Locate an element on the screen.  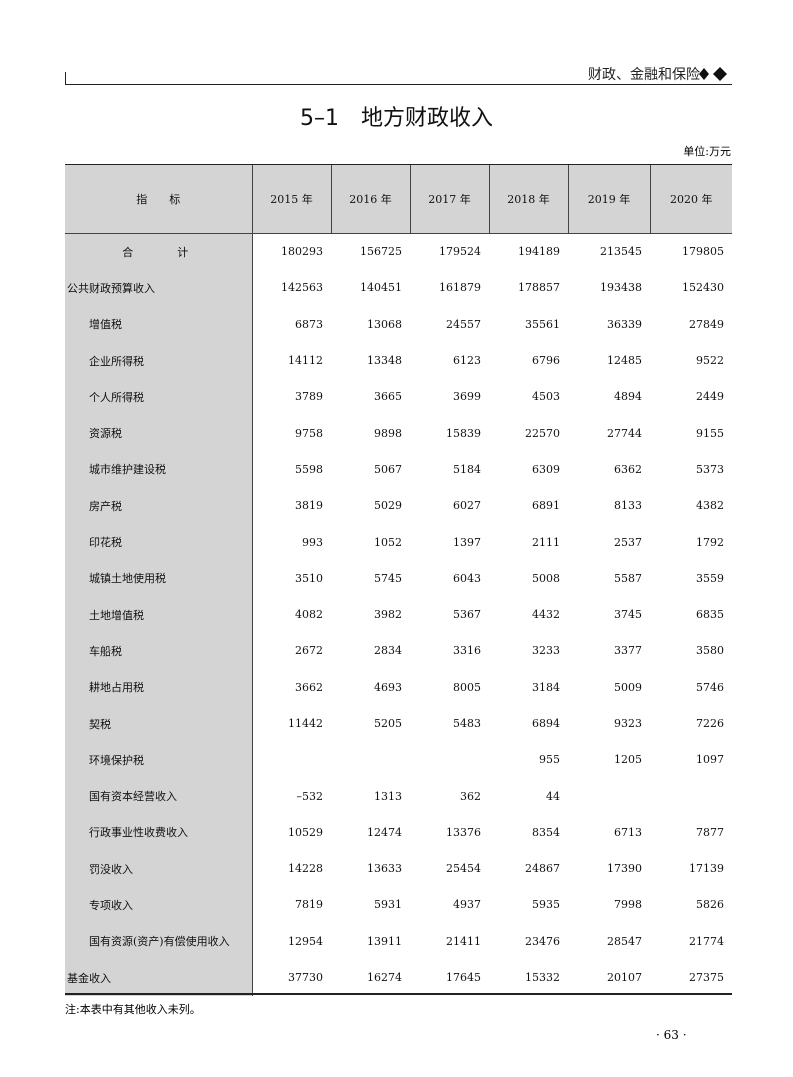
table-row: 罚没收入 14228 13633 25454 24867 17390 17139 is located at coordinates (398, 868).